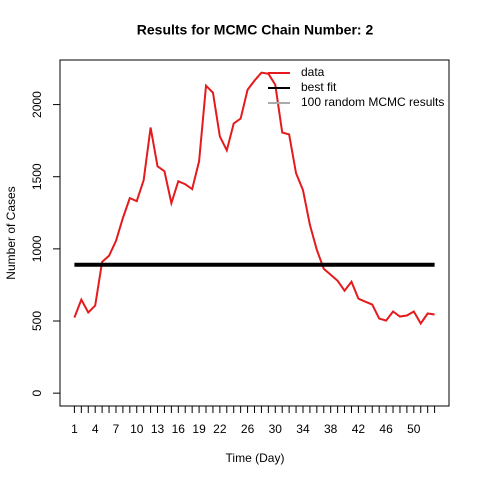 This screenshot has width=480, height=480. I want to click on x-tick-label: 7, so click(116, 429).